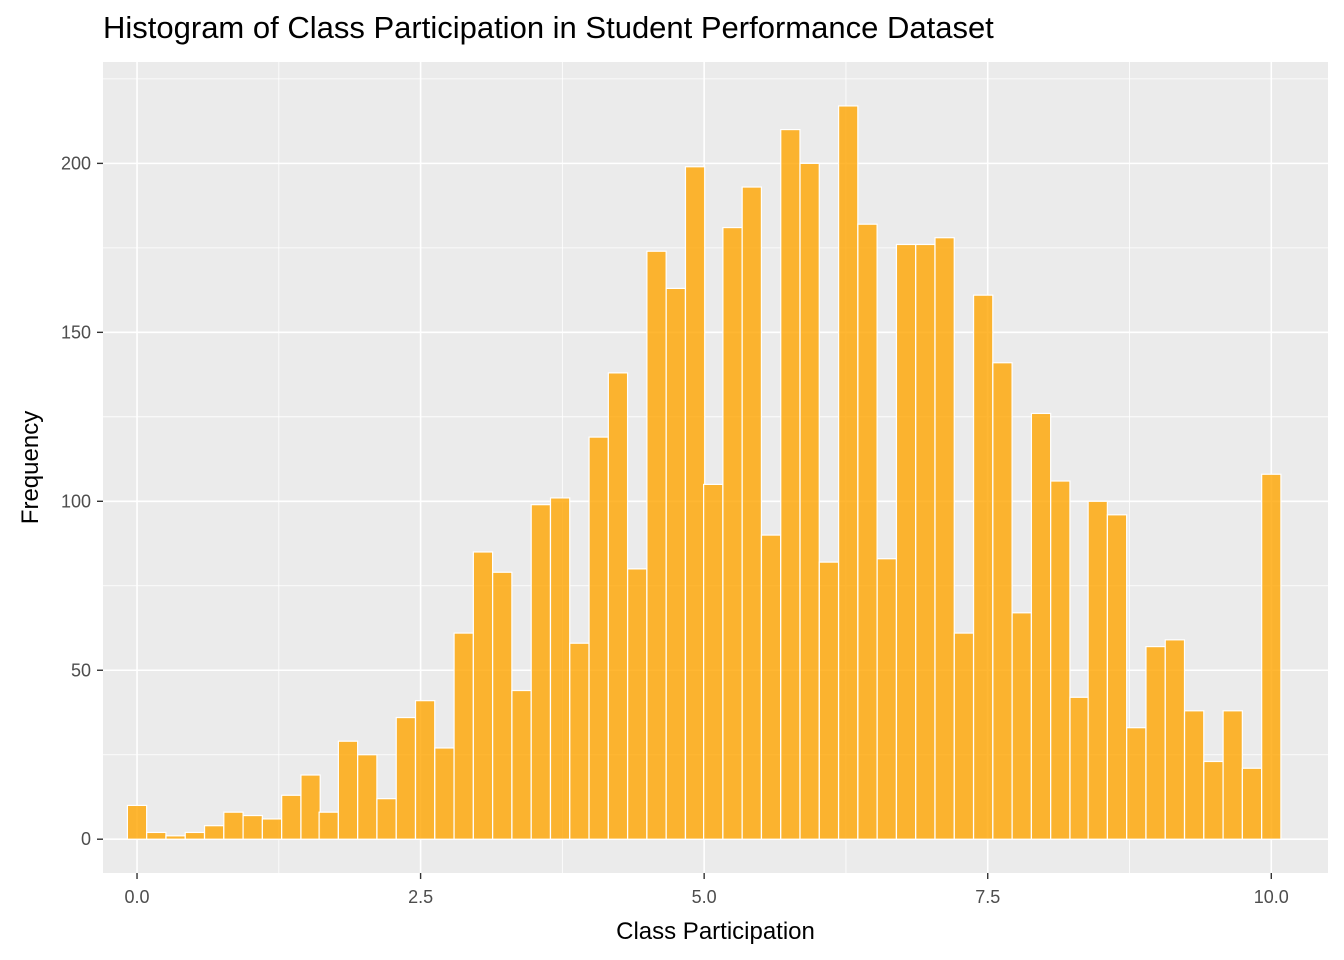 The image size is (1344, 960). I want to click on y-axis-title: Frequency, so click(30, 467).